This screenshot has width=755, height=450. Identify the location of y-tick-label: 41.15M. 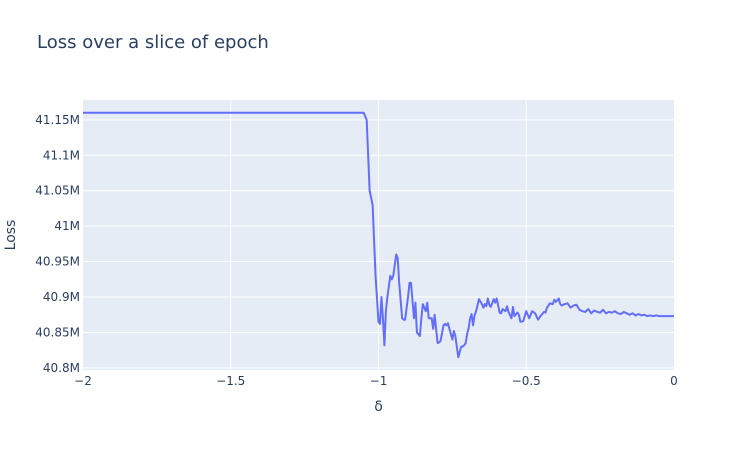
(57, 120).